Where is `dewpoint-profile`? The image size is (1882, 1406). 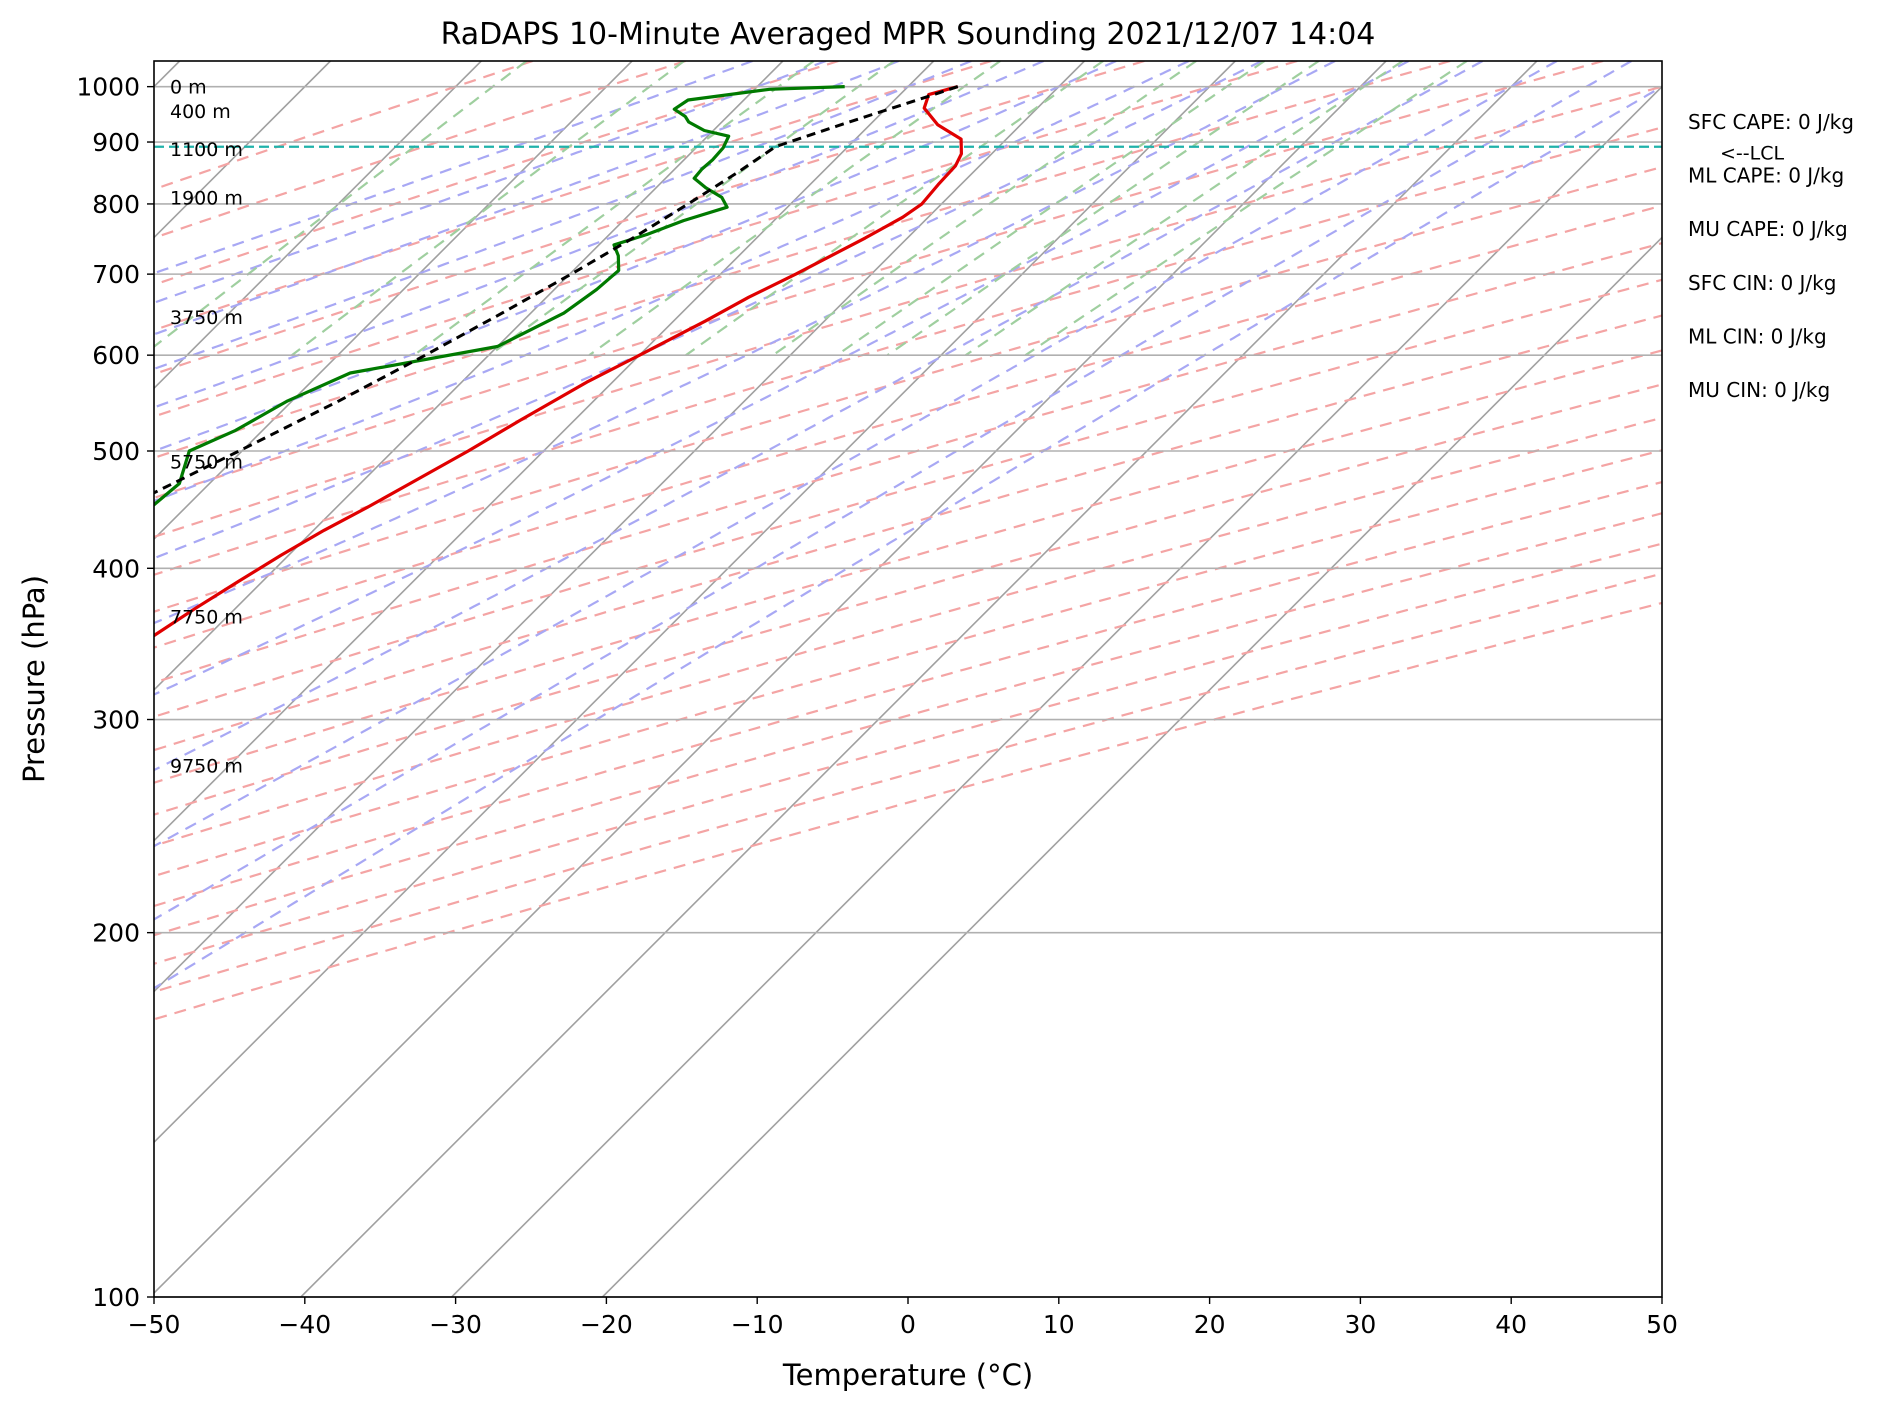
dewpoint-profile is located at coordinates (499, 296).